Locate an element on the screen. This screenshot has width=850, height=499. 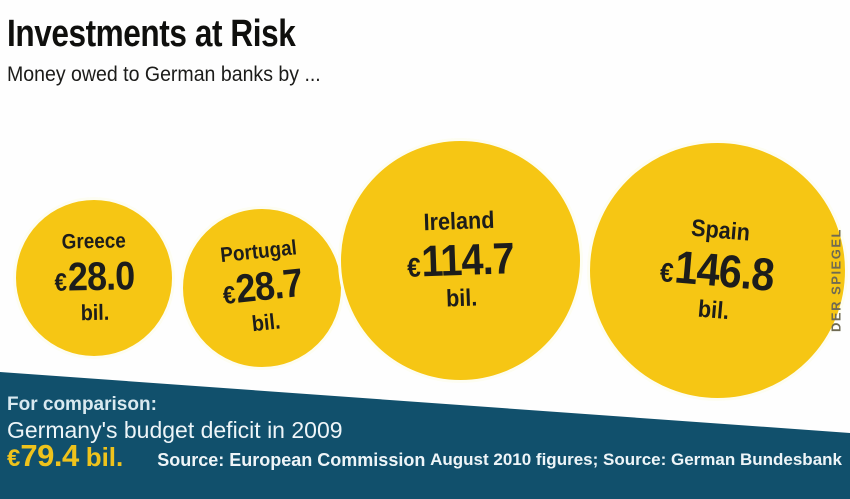
value-label: €28.0 is located at coordinates (94, 277).